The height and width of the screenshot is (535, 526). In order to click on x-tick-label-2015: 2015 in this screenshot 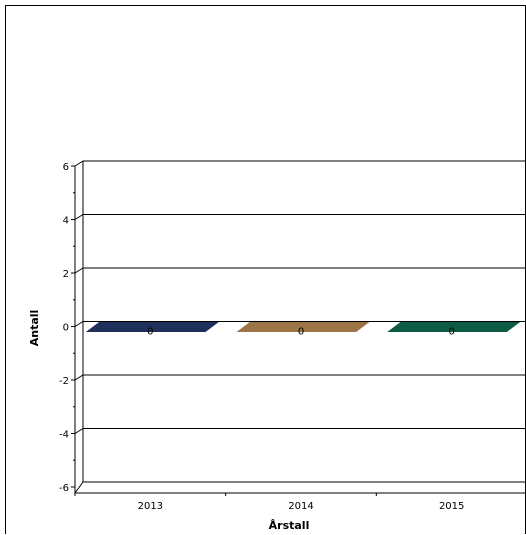, I will do `click(451, 506)`.